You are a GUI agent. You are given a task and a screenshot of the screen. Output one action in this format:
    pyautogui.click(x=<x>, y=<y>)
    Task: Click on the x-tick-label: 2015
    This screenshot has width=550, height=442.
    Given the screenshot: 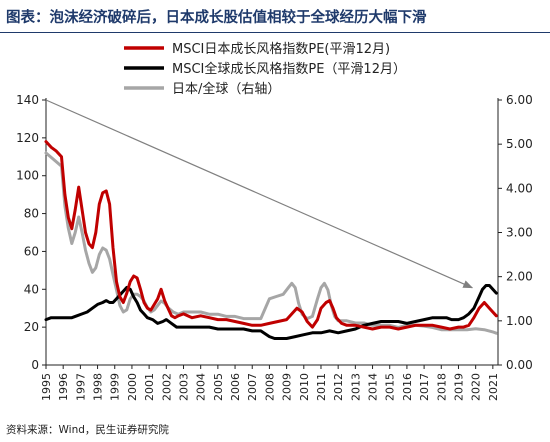 What is the action you would take?
    pyautogui.click(x=390, y=387)
    